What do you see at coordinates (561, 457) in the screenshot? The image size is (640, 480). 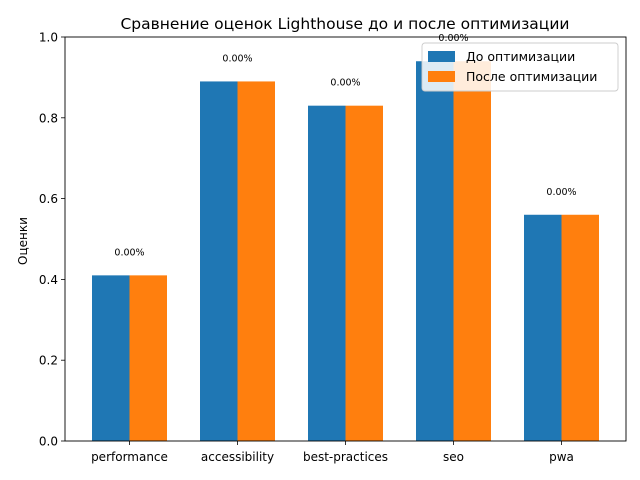 I see `x-tick-label-pwa: pwa` at bounding box center [561, 457].